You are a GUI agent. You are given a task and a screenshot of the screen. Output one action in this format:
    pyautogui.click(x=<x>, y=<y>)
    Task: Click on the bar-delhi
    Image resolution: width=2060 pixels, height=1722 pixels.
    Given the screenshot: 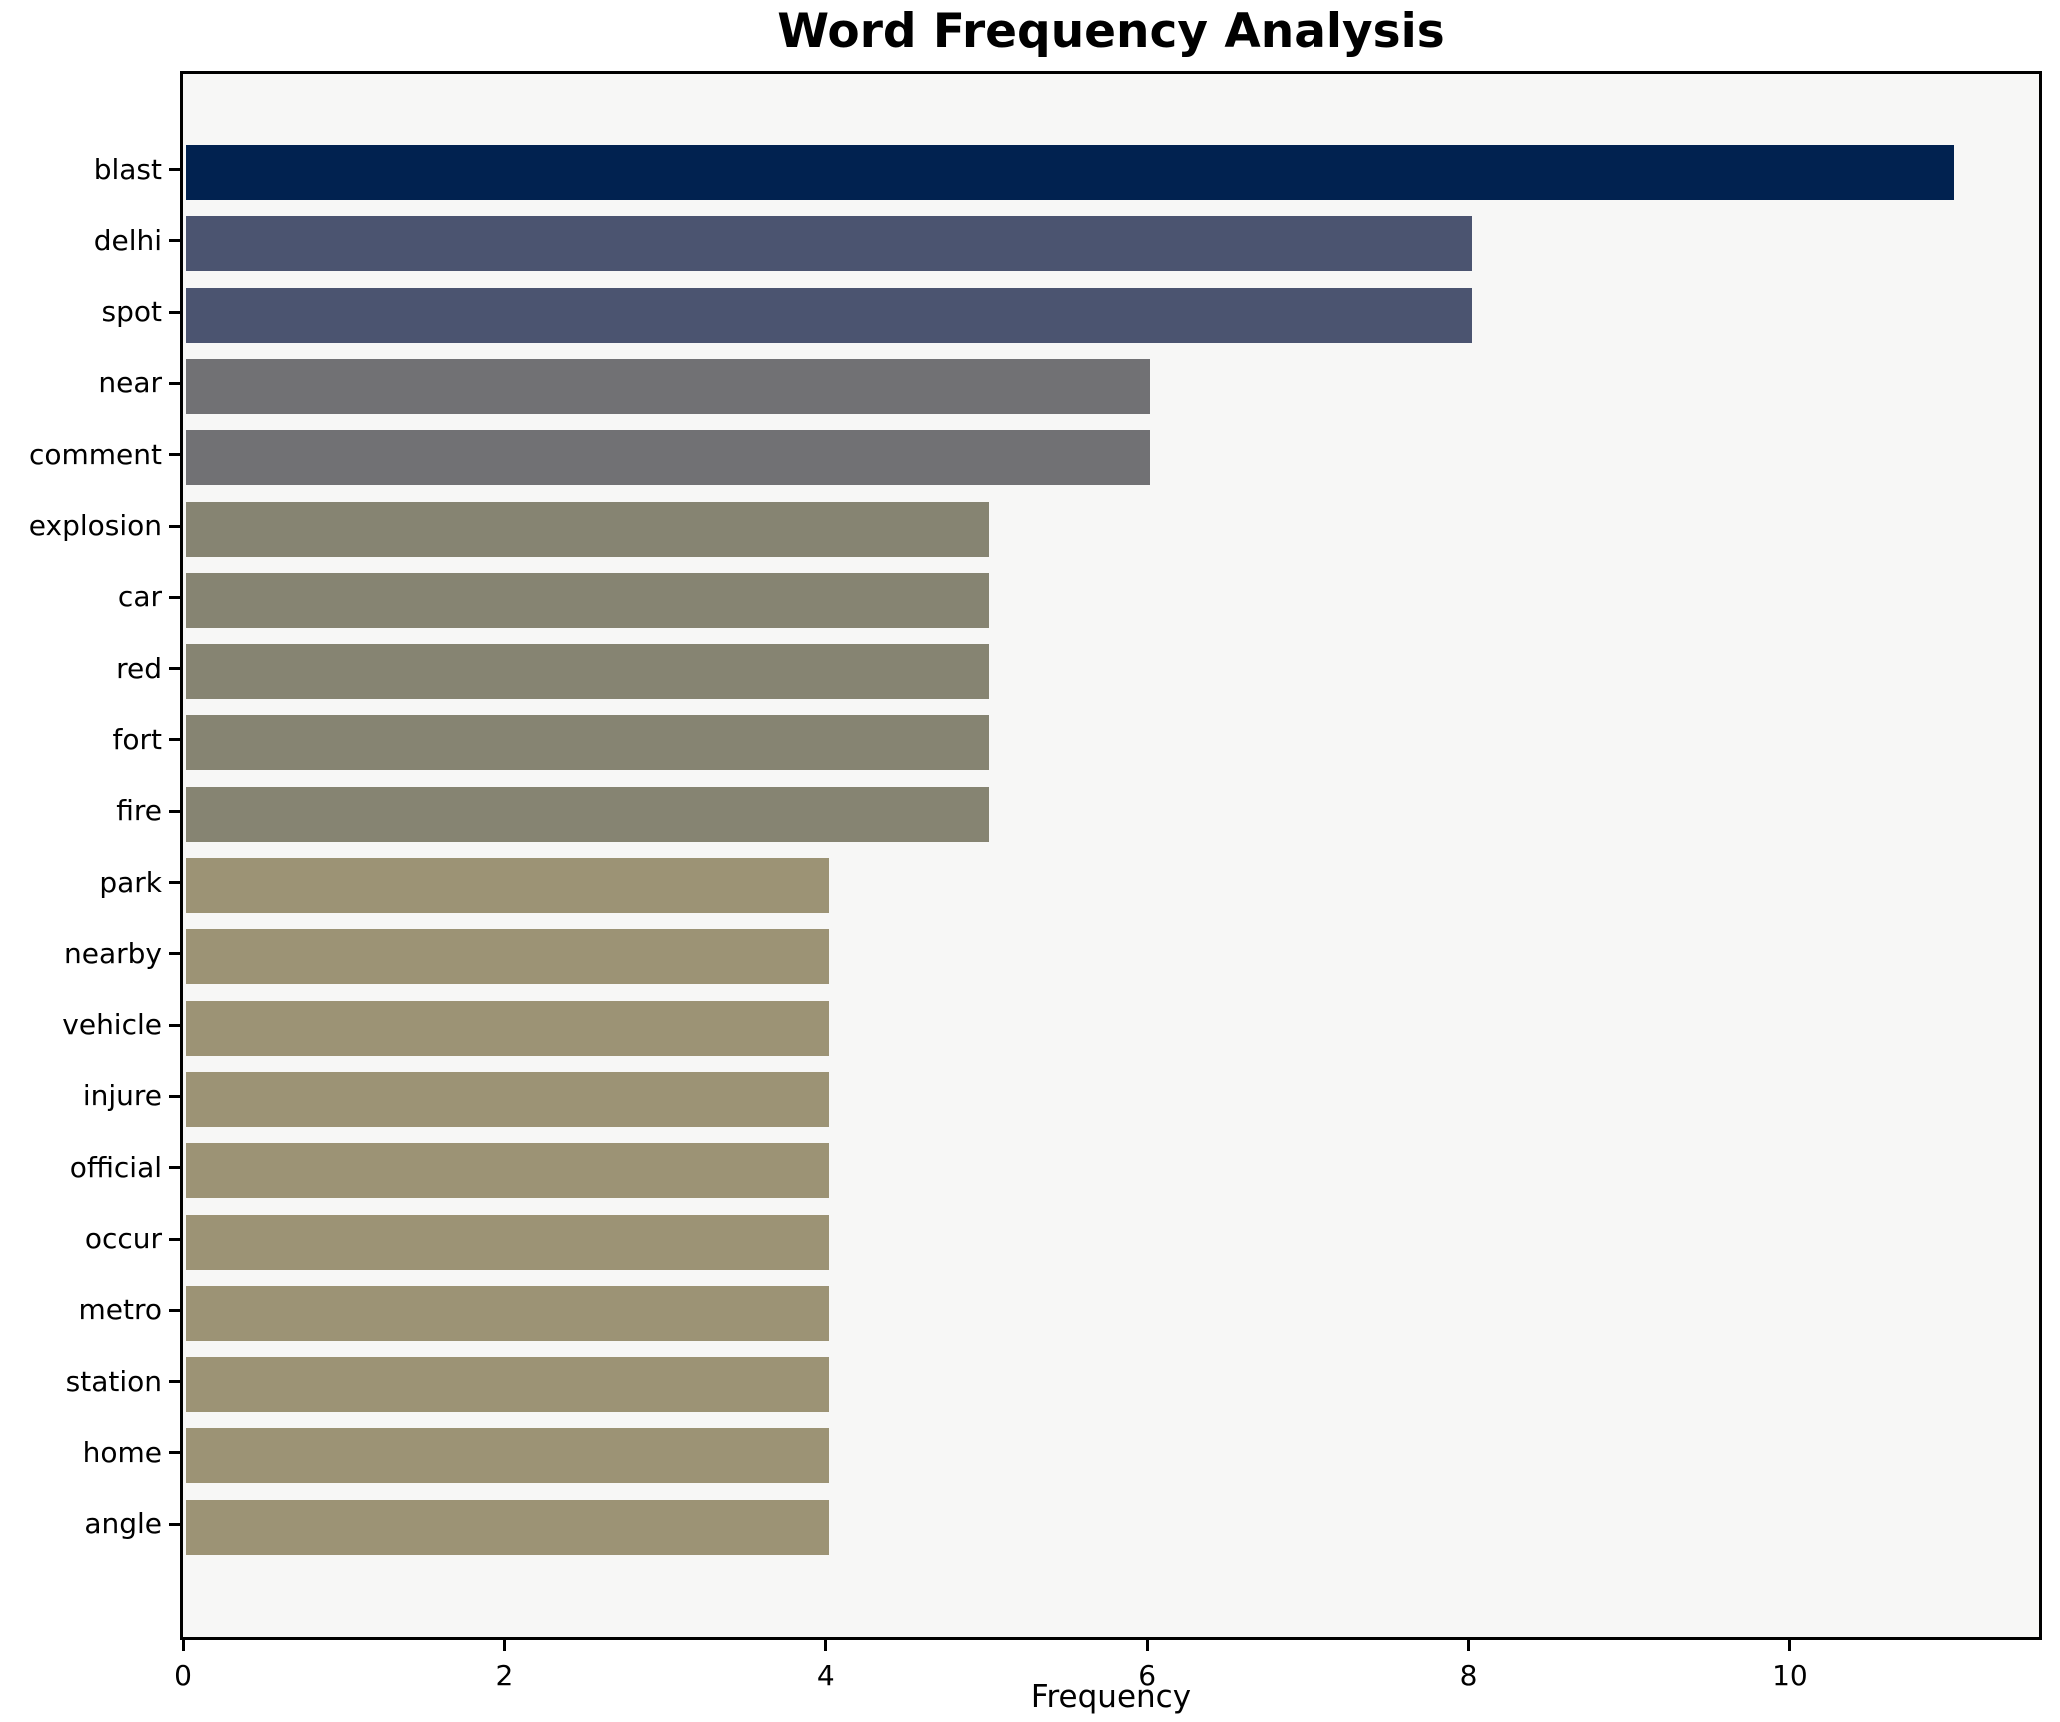 What is the action you would take?
    pyautogui.click(x=829, y=244)
    